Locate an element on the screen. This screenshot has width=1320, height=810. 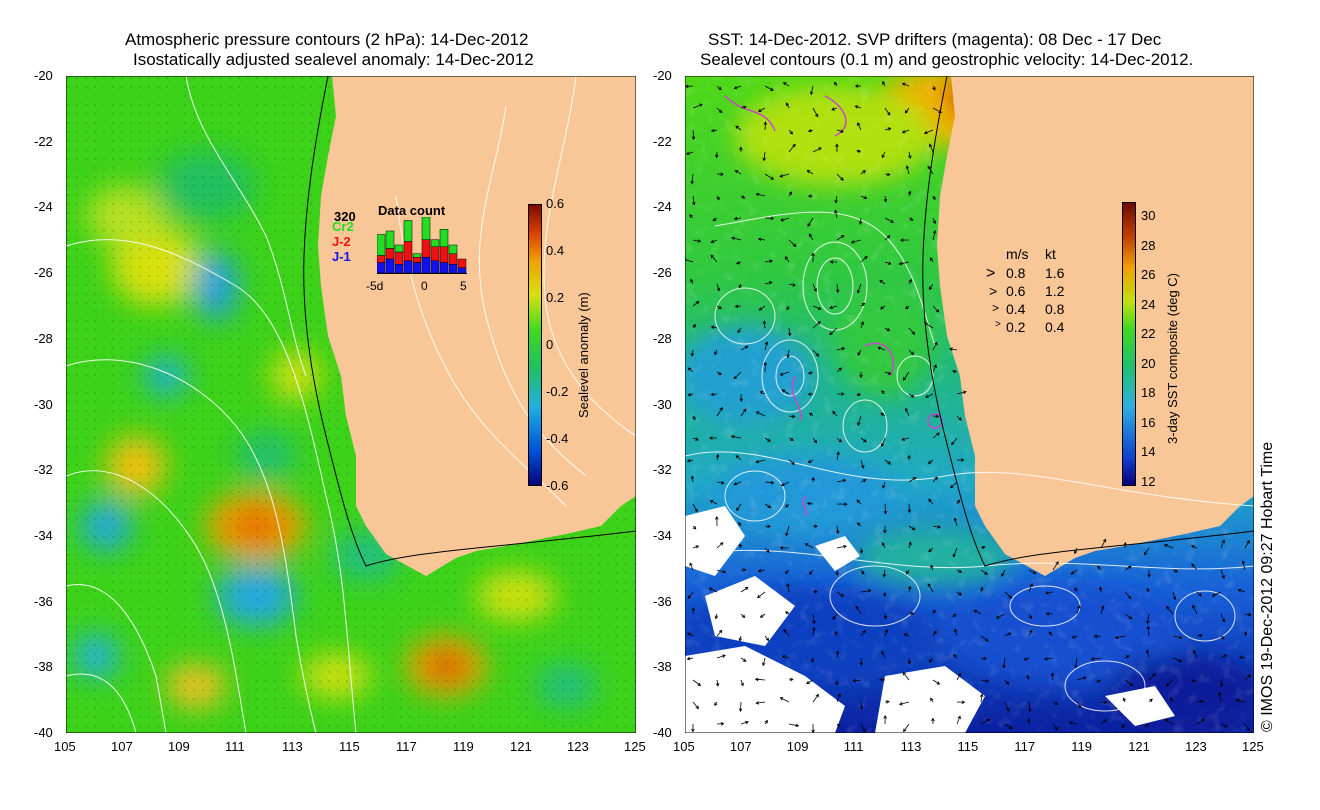
vel-legend-arrow-icon: > is located at coordinates (996, 308).